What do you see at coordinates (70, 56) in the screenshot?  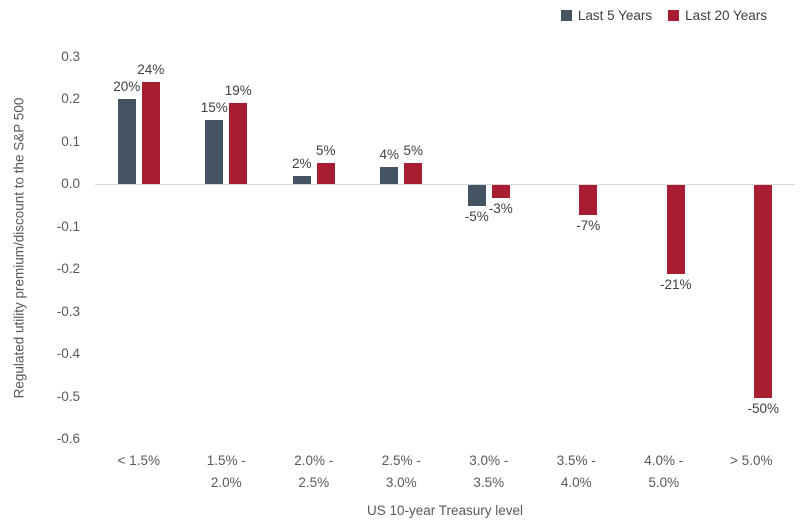 I see `y-tick-label: 0.3` at bounding box center [70, 56].